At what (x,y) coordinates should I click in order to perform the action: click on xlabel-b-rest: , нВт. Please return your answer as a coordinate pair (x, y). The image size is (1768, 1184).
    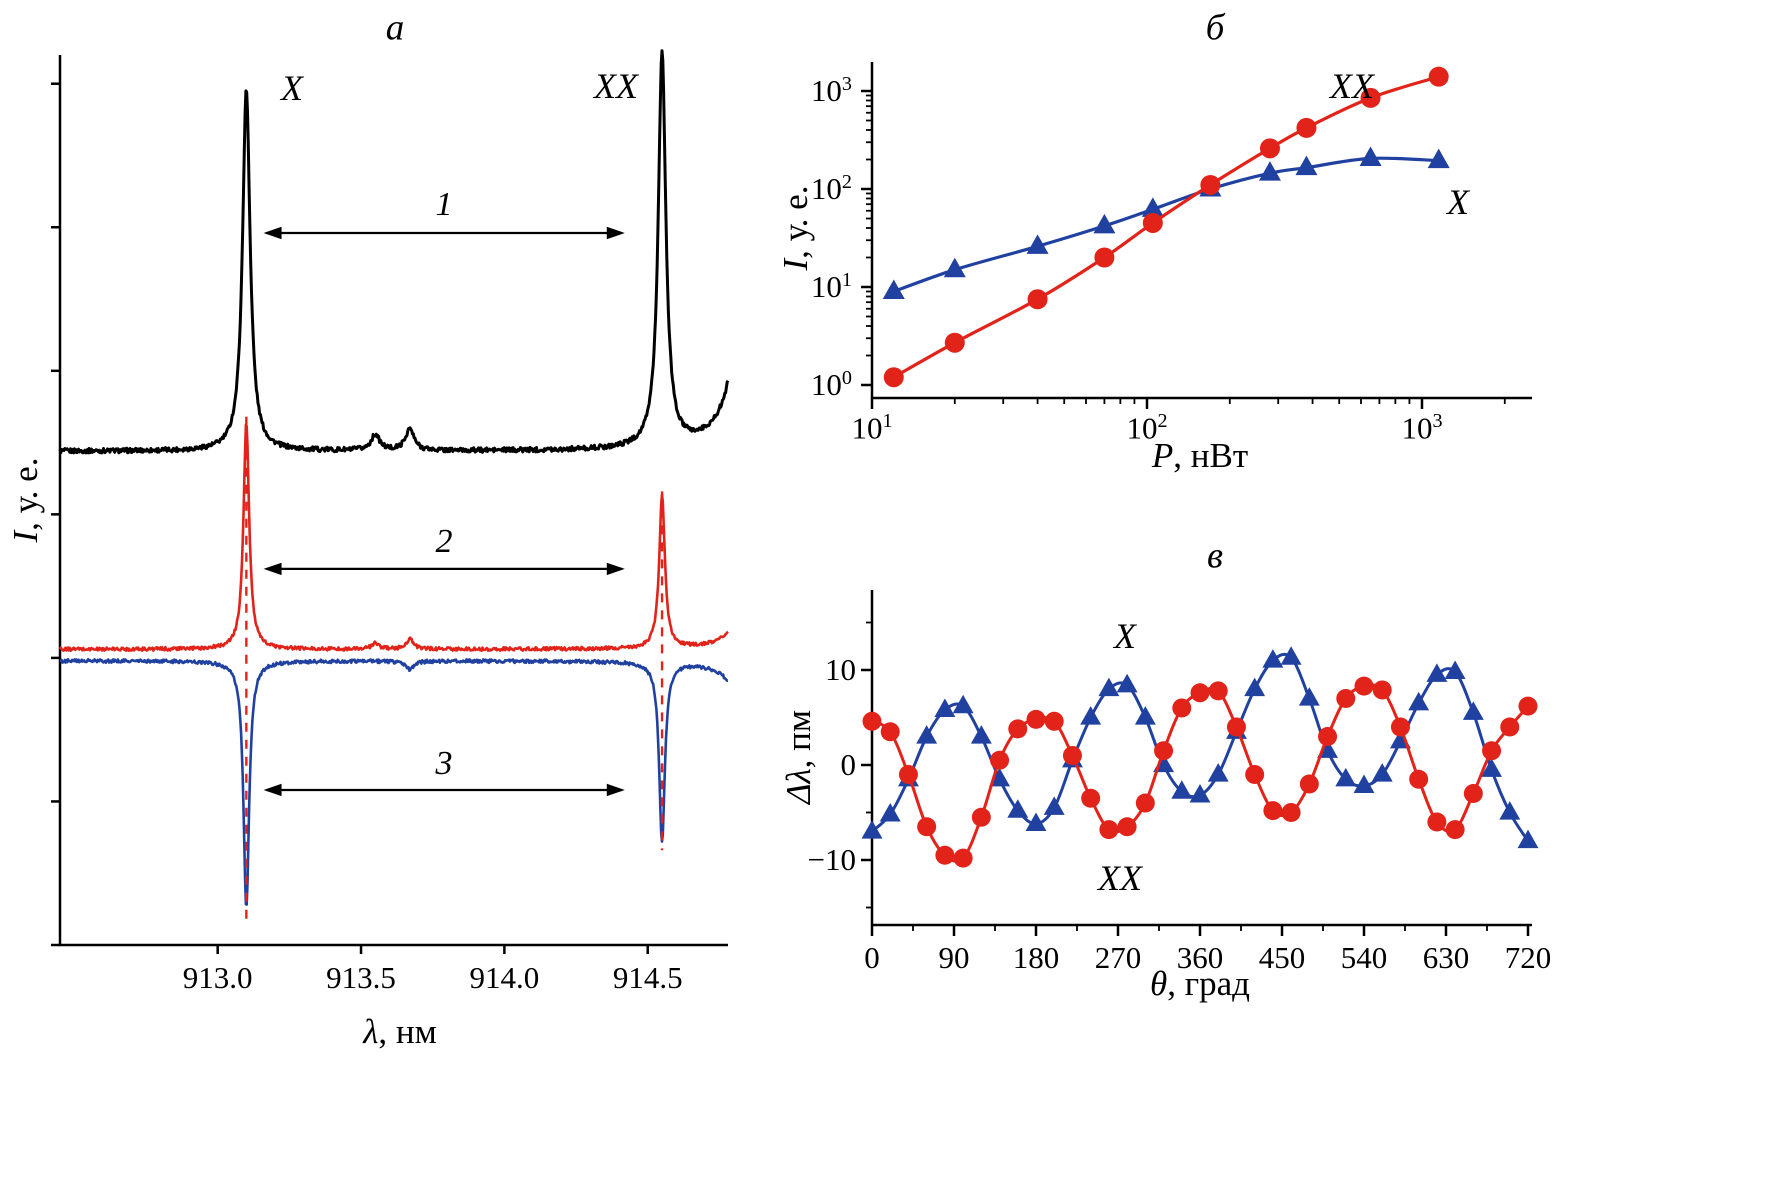
    Looking at the image, I should click on (1211, 455).